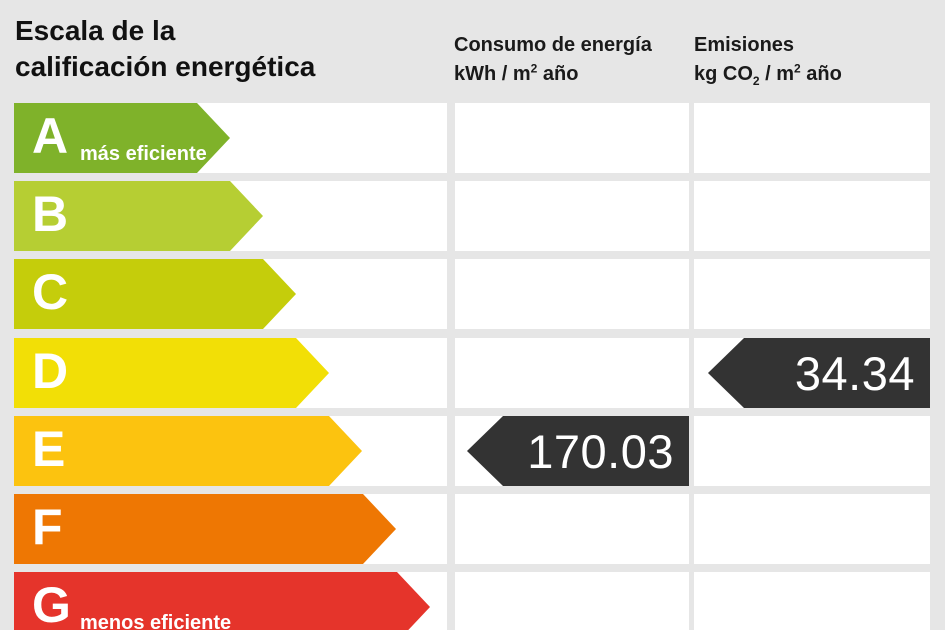 The image size is (945, 630). What do you see at coordinates (138, 216) in the screenshot?
I see `rating-arrow-b: B` at bounding box center [138, 216].